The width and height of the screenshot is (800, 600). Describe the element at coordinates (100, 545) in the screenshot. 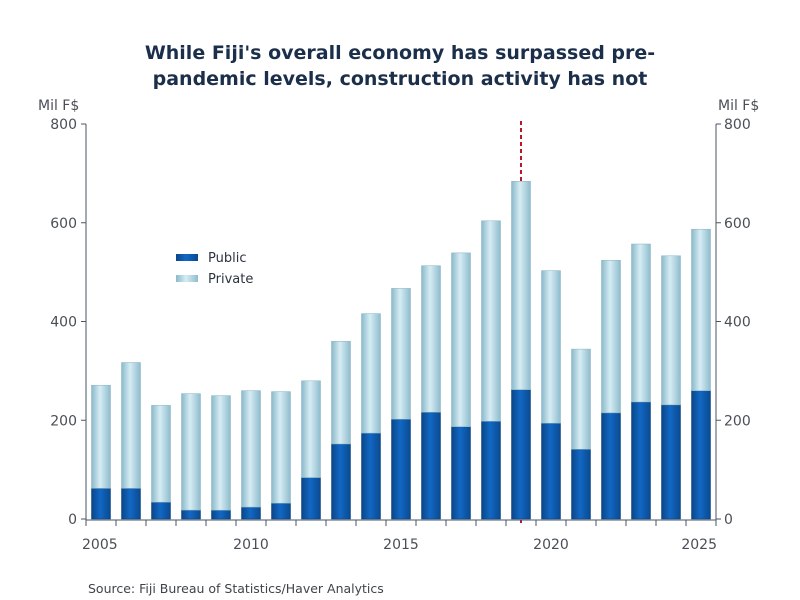

I see `x-tick-label-2005: 2005` at that location.